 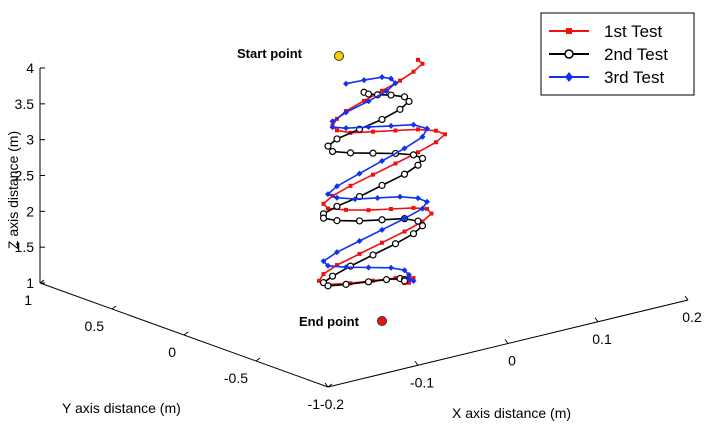 I want to click on y-tick-label: 0, so click(x=172, y=352).